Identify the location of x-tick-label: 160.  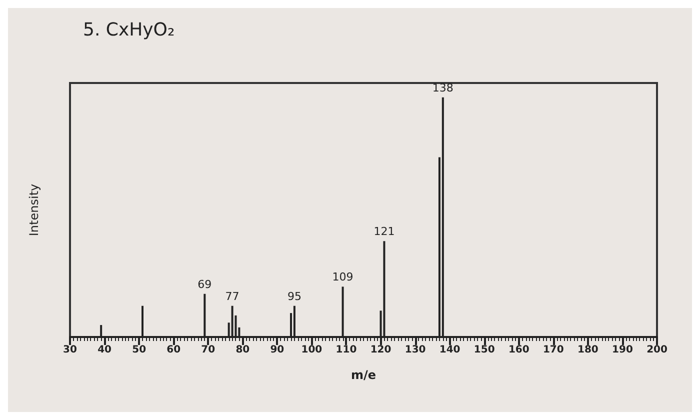
(519, 350).